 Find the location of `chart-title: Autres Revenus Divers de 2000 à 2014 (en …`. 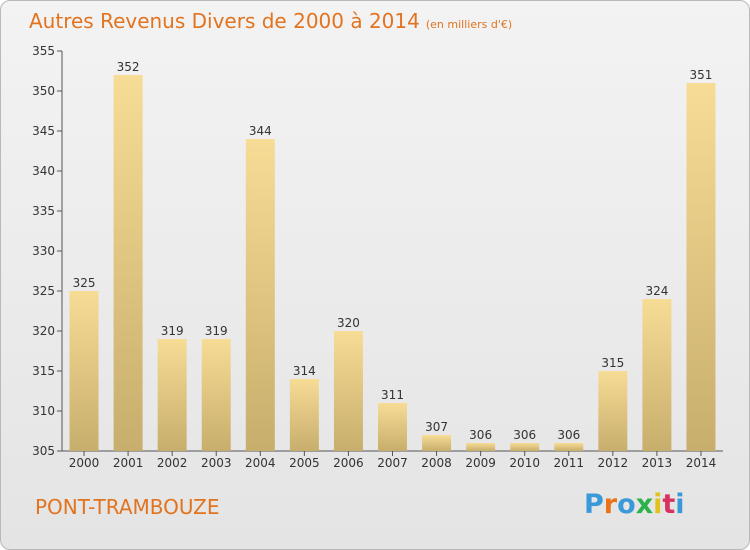

chart-title: Autres Revenus Divers de 2000 à 2014 (en … is located at coordinates (270, 21).